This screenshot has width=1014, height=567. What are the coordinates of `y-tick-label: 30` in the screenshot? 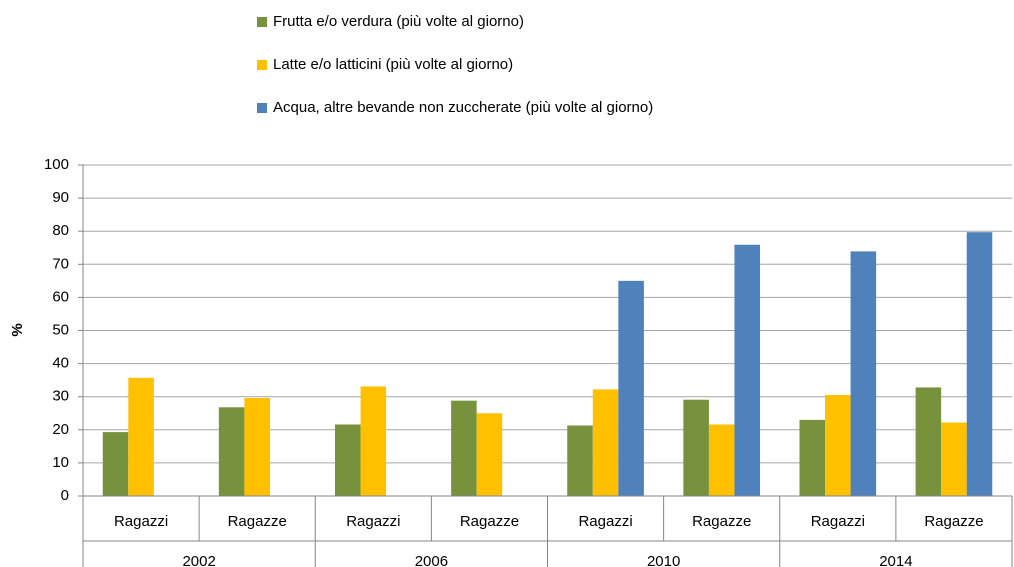 It's located at (60, 396).